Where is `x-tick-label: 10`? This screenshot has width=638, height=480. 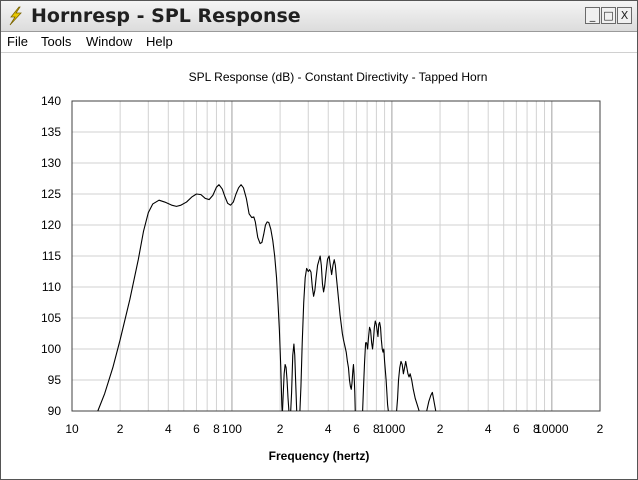 x-tick-label: 10 is located at coordinates (72, 429).